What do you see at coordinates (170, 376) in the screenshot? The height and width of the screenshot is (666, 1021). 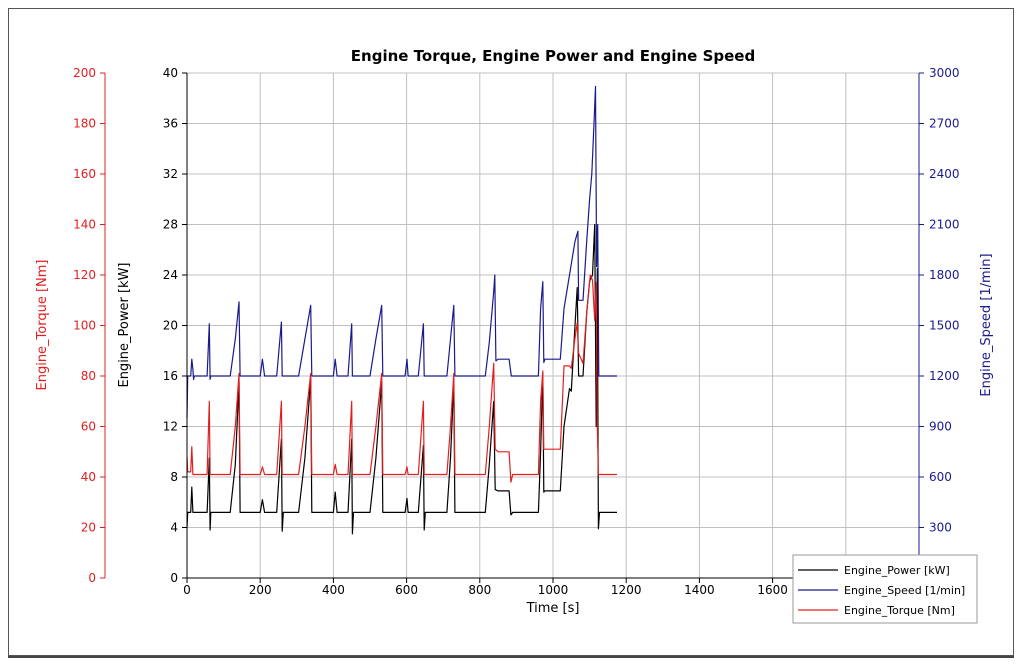 I see `power-tick-label: 16` at bounding box center [170, 376].